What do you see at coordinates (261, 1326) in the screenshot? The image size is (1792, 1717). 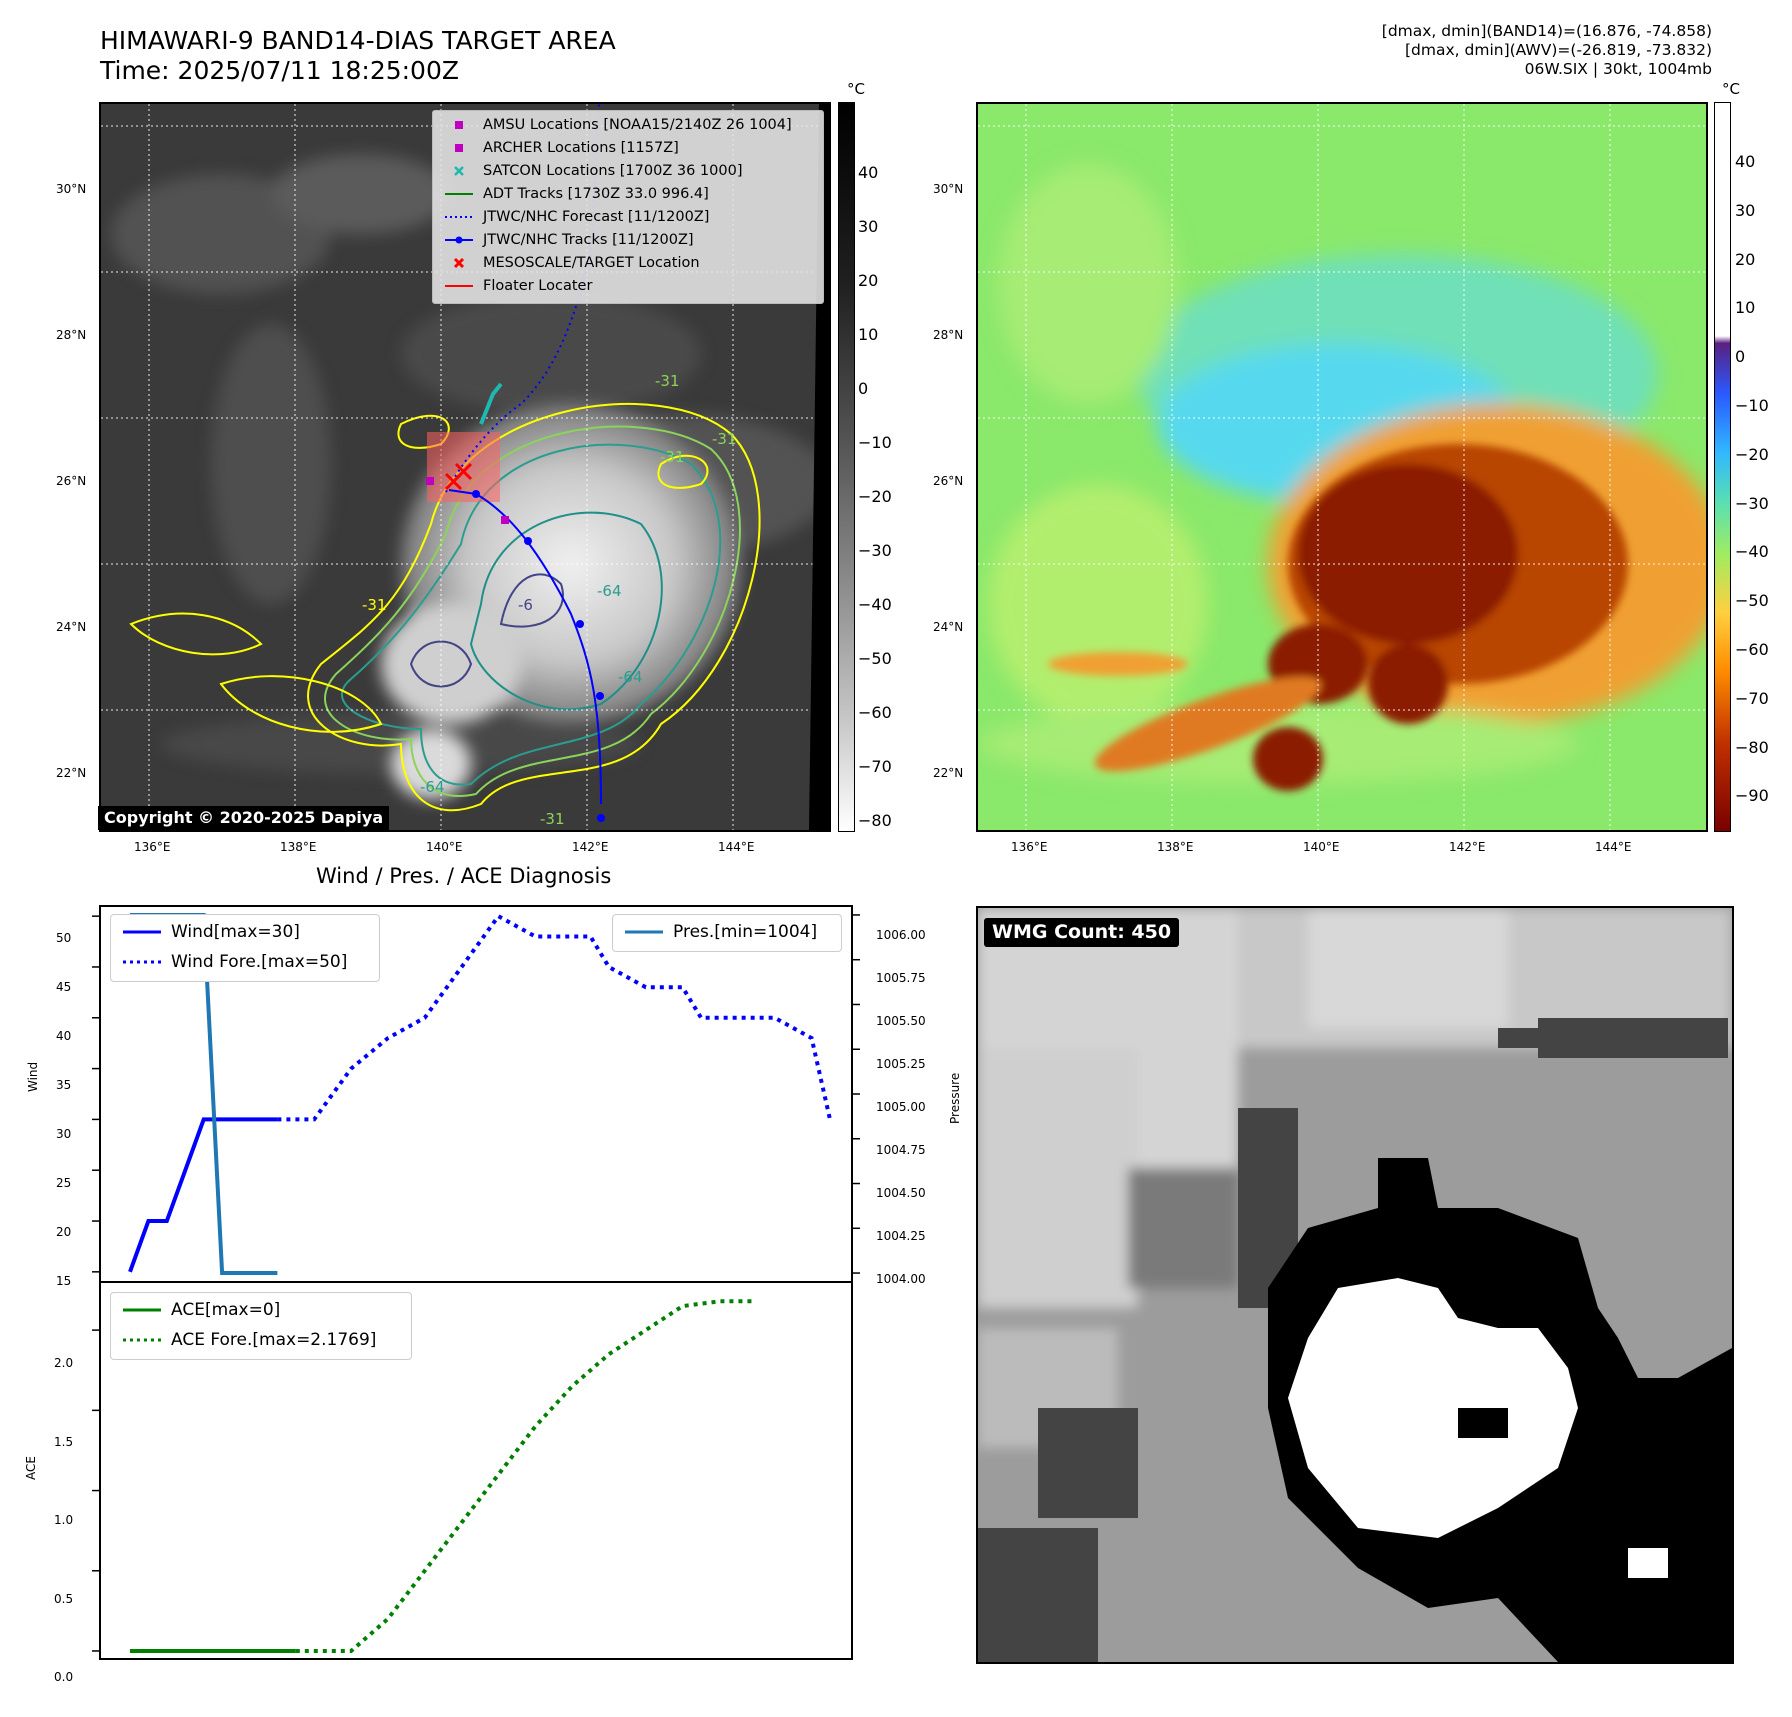 I see `ace-legend: ACE[max=0] ACE Fore.[max=2.1769]` at bounding box center [261, 1326].